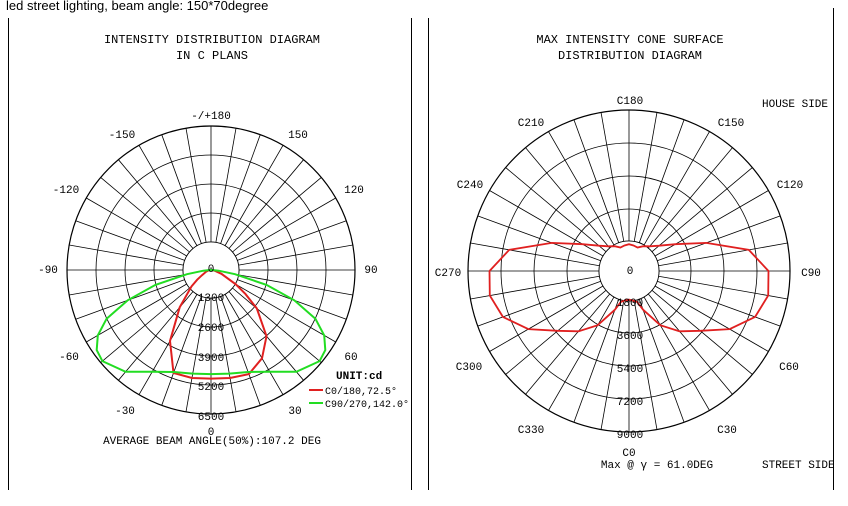  What do you see at coordinates (367, 405) in the screenshot?
I see `legend-label-c90: C90/270,142.0°` at bounding box center [367, 405].